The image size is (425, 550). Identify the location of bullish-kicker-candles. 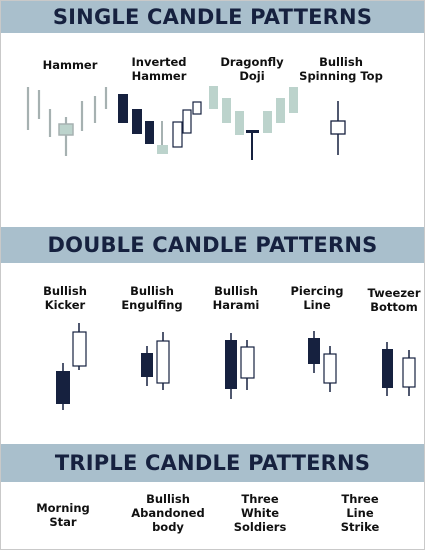
(71, 366).